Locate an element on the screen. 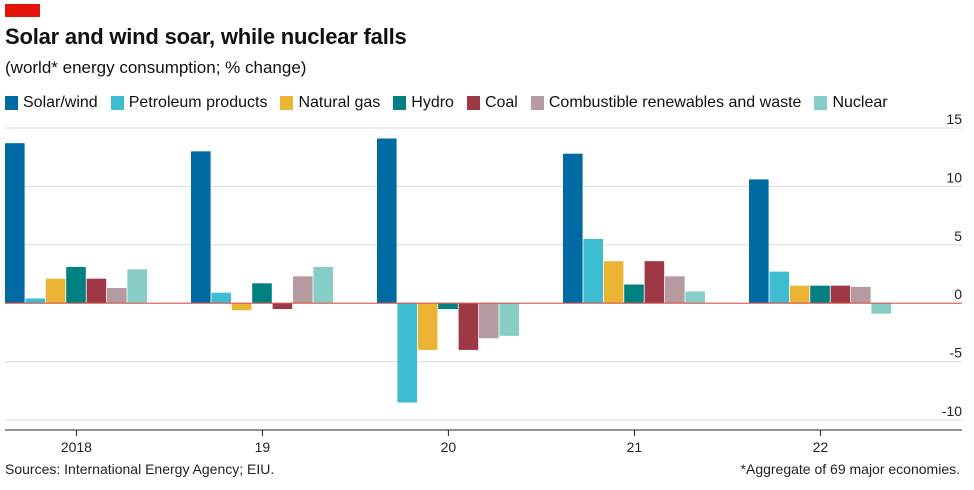 The height and width of the screenshot is (490, 974). x-tick-label: 19 is located at coordinates (263, 447).